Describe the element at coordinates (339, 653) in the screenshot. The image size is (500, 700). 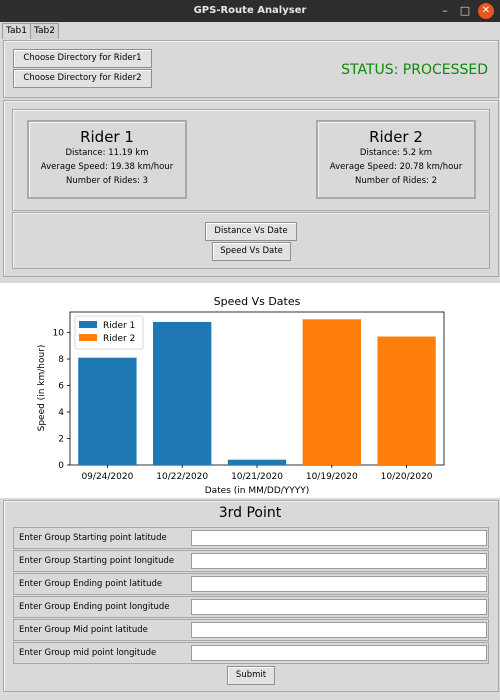
I see `mid-longitude-input` at that location.